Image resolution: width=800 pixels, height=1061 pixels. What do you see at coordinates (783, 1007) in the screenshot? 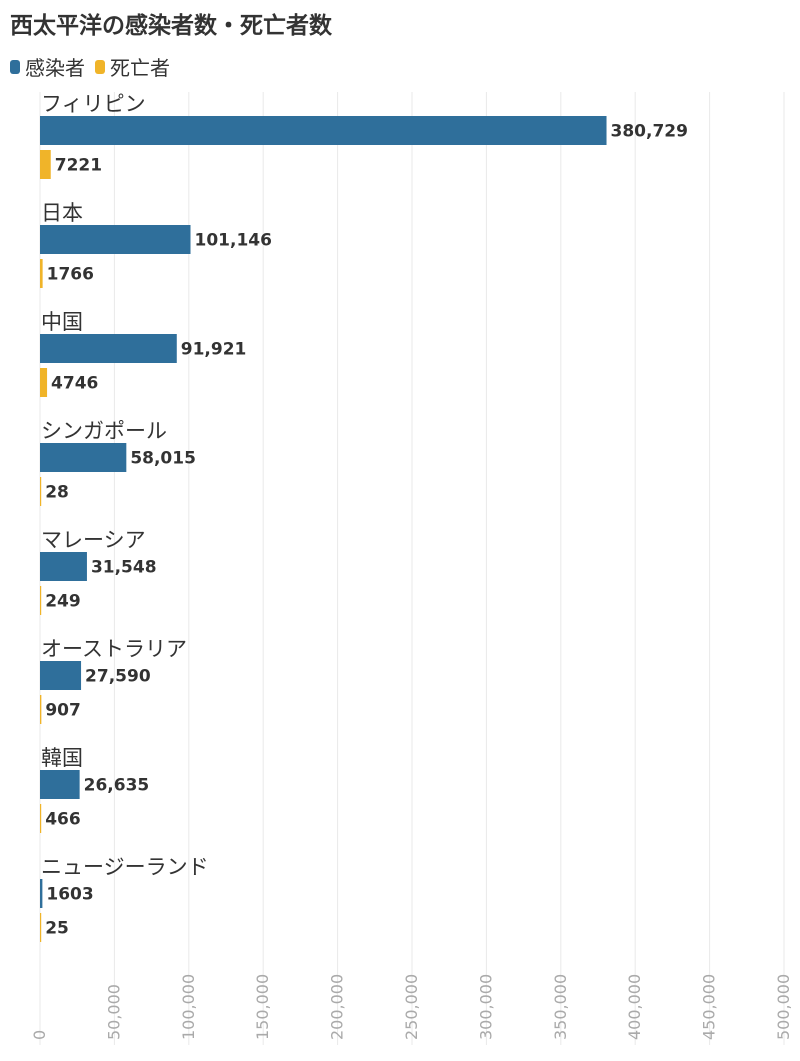
I see `x-tick-label: 500,000` at bounding box center [783, 1007].